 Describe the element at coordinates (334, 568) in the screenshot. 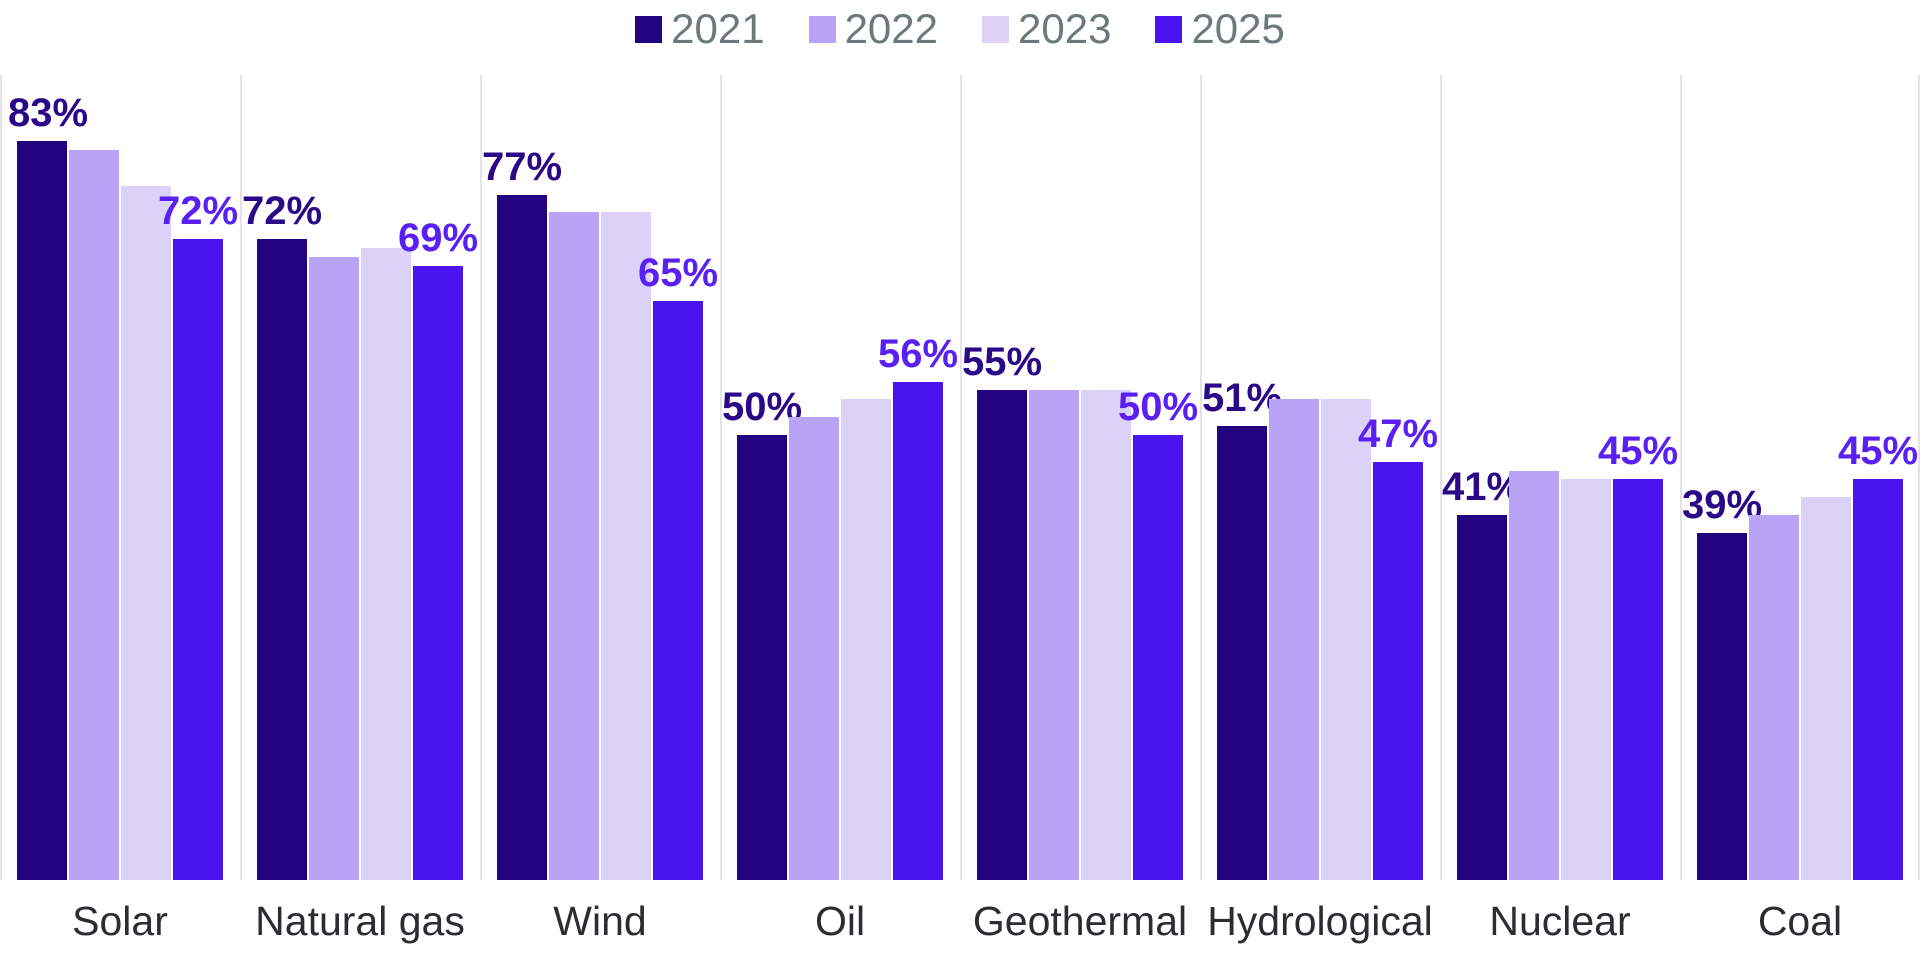

I see `bar-2022-natural-gas` at that location.